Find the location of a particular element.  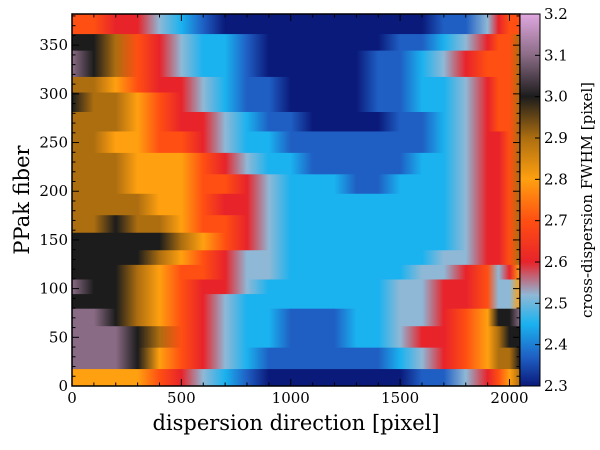

y-tick-label: 100 is located at coordinates (53, 289).